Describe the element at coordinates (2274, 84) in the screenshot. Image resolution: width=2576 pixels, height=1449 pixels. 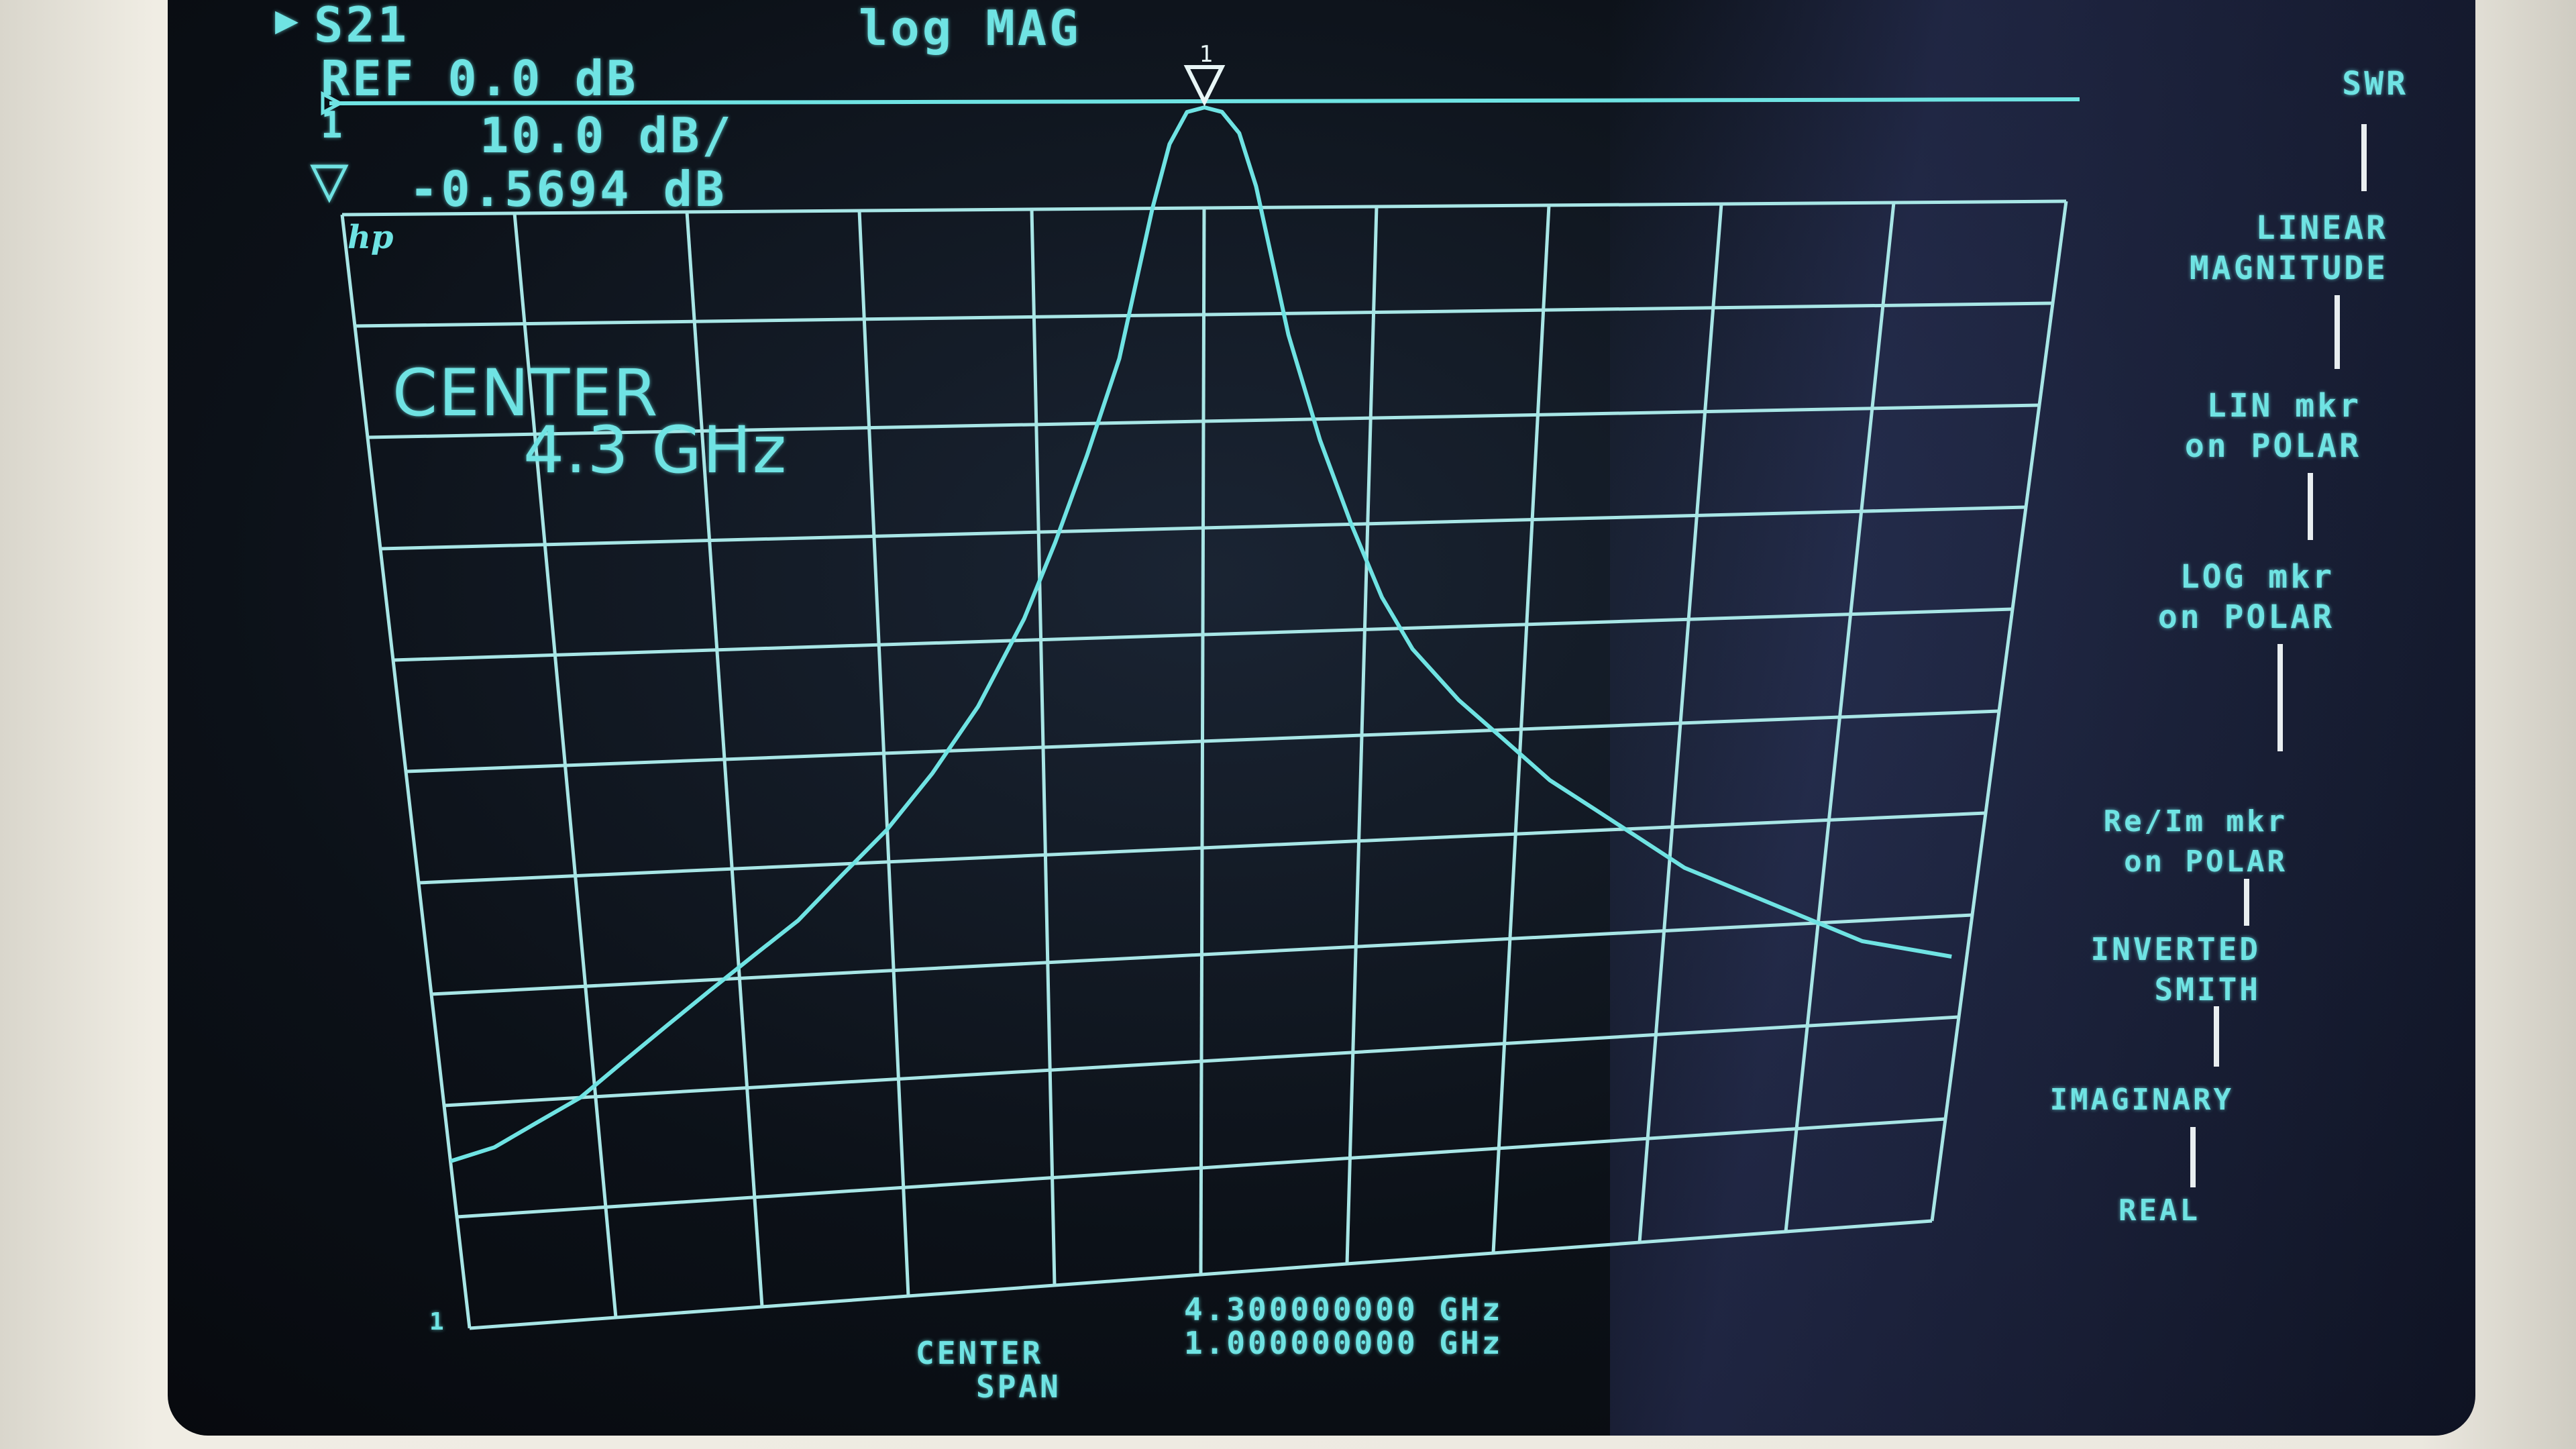
I see `softkey-swr: SWR` at that location.